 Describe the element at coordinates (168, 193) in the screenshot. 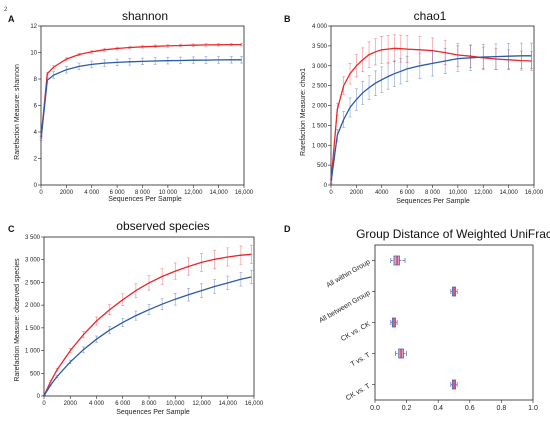

I see `panel-a-xtick-label: 10 000` at that location.